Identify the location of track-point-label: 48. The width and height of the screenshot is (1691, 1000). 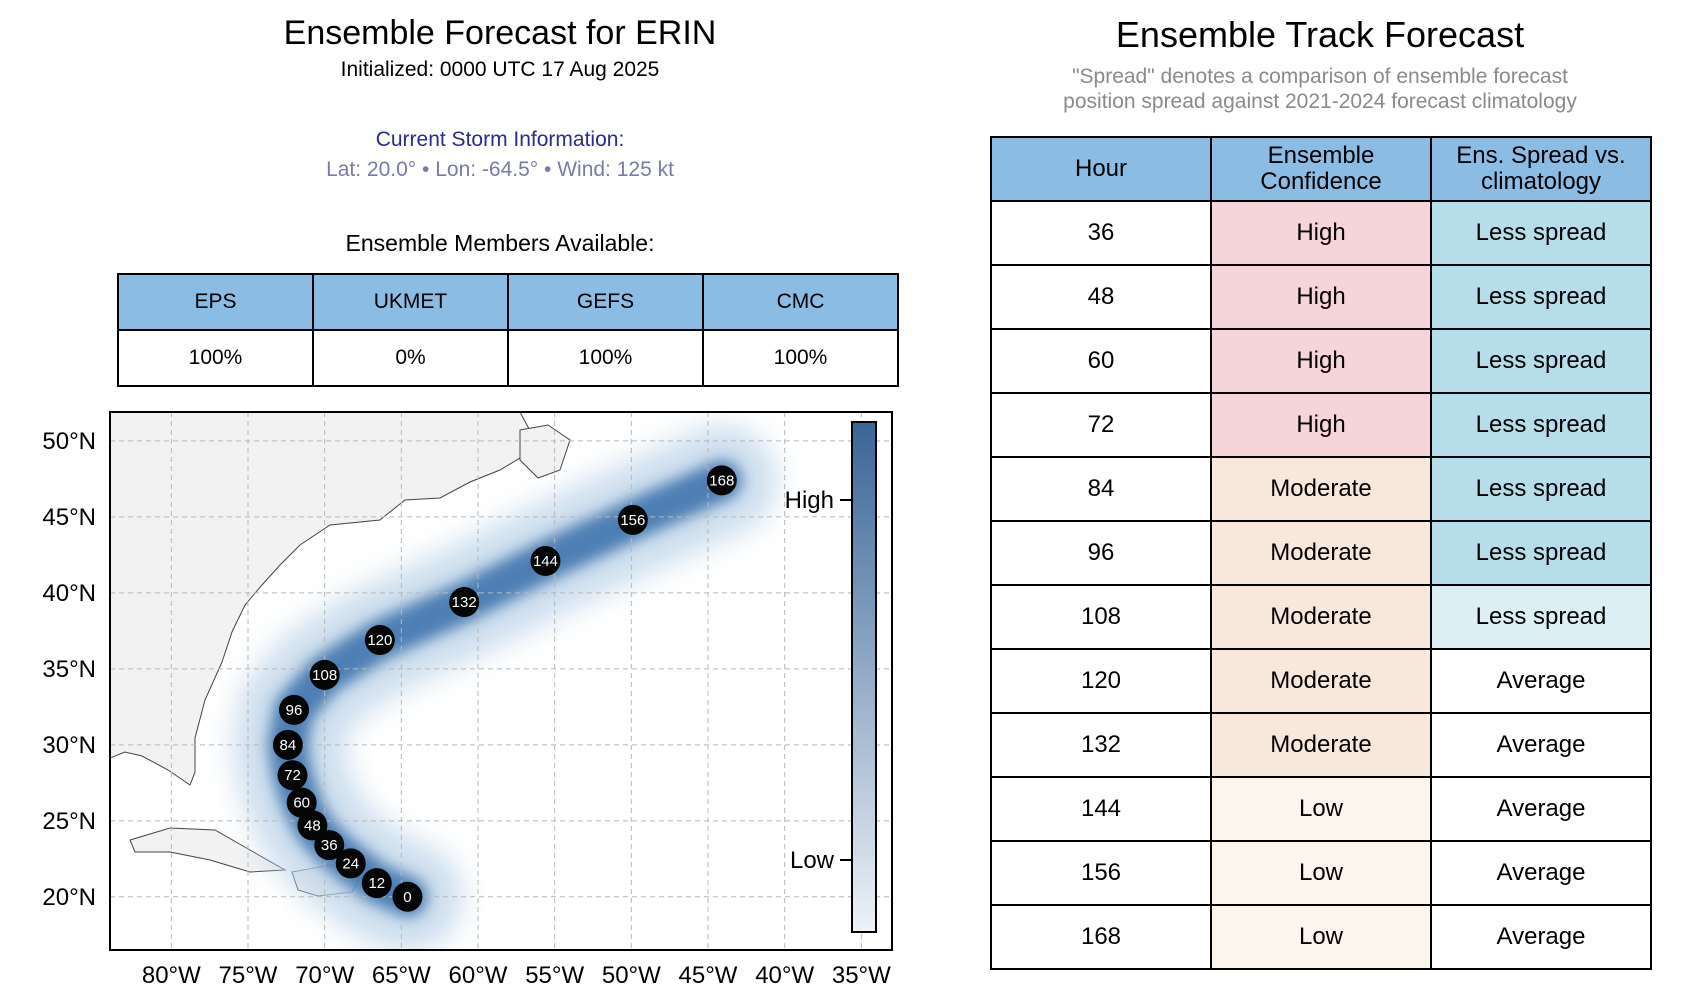
(312, 825).